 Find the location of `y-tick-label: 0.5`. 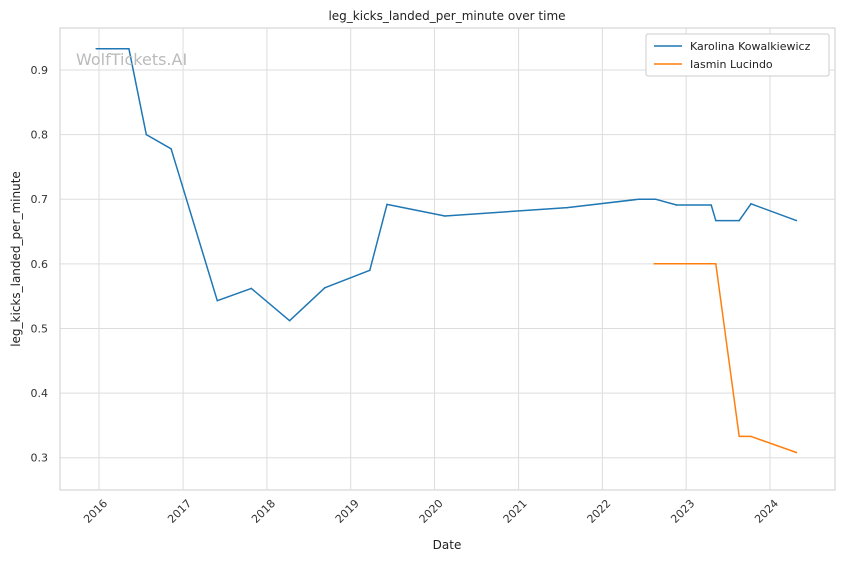

y-tick-label: 0.5 is located at coordinates (40, 328).